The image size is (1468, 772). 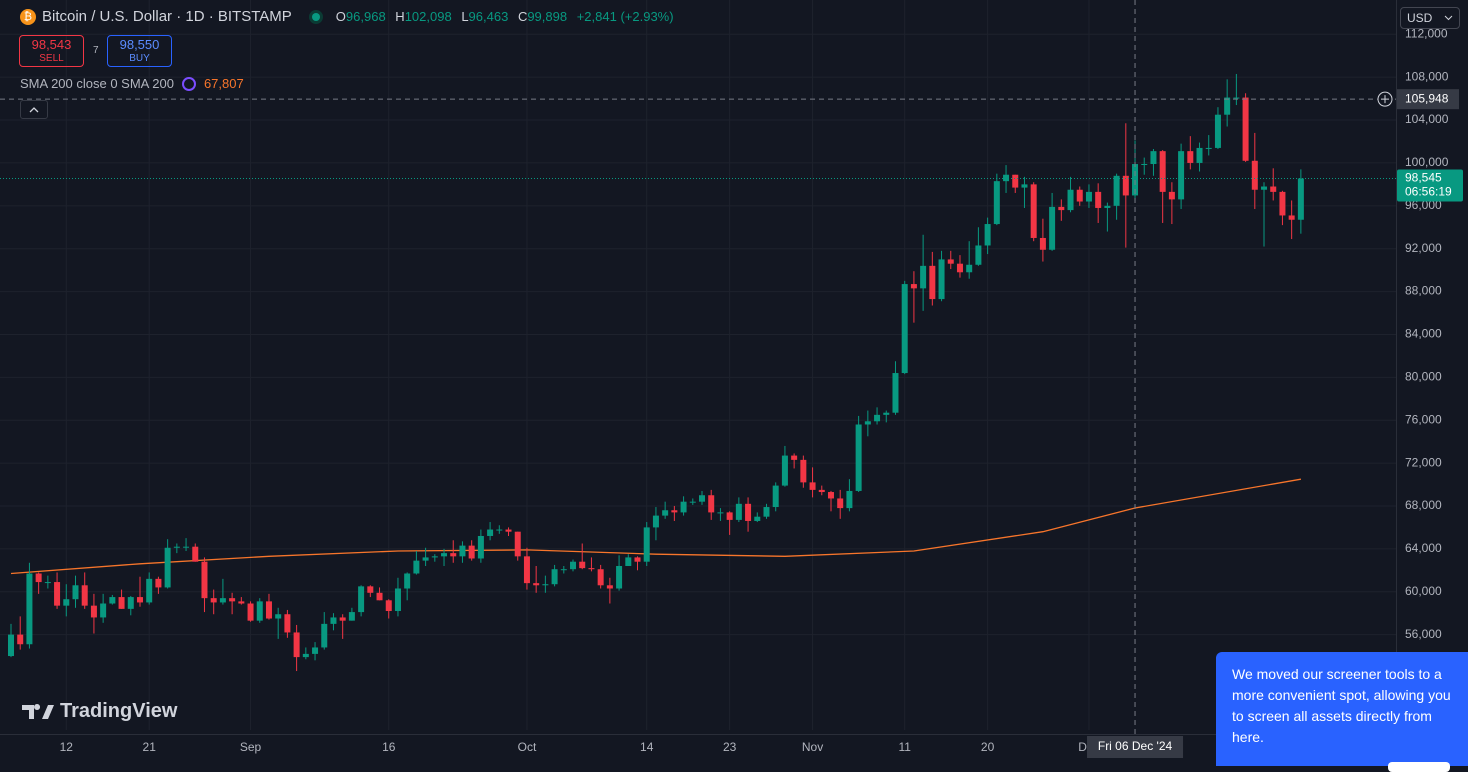 What do you see at coordinates (97, 83) in the screenshot?
I see `indicator-name: SMA 200 close 0 SMA 200` at bounding box center [97, 83].